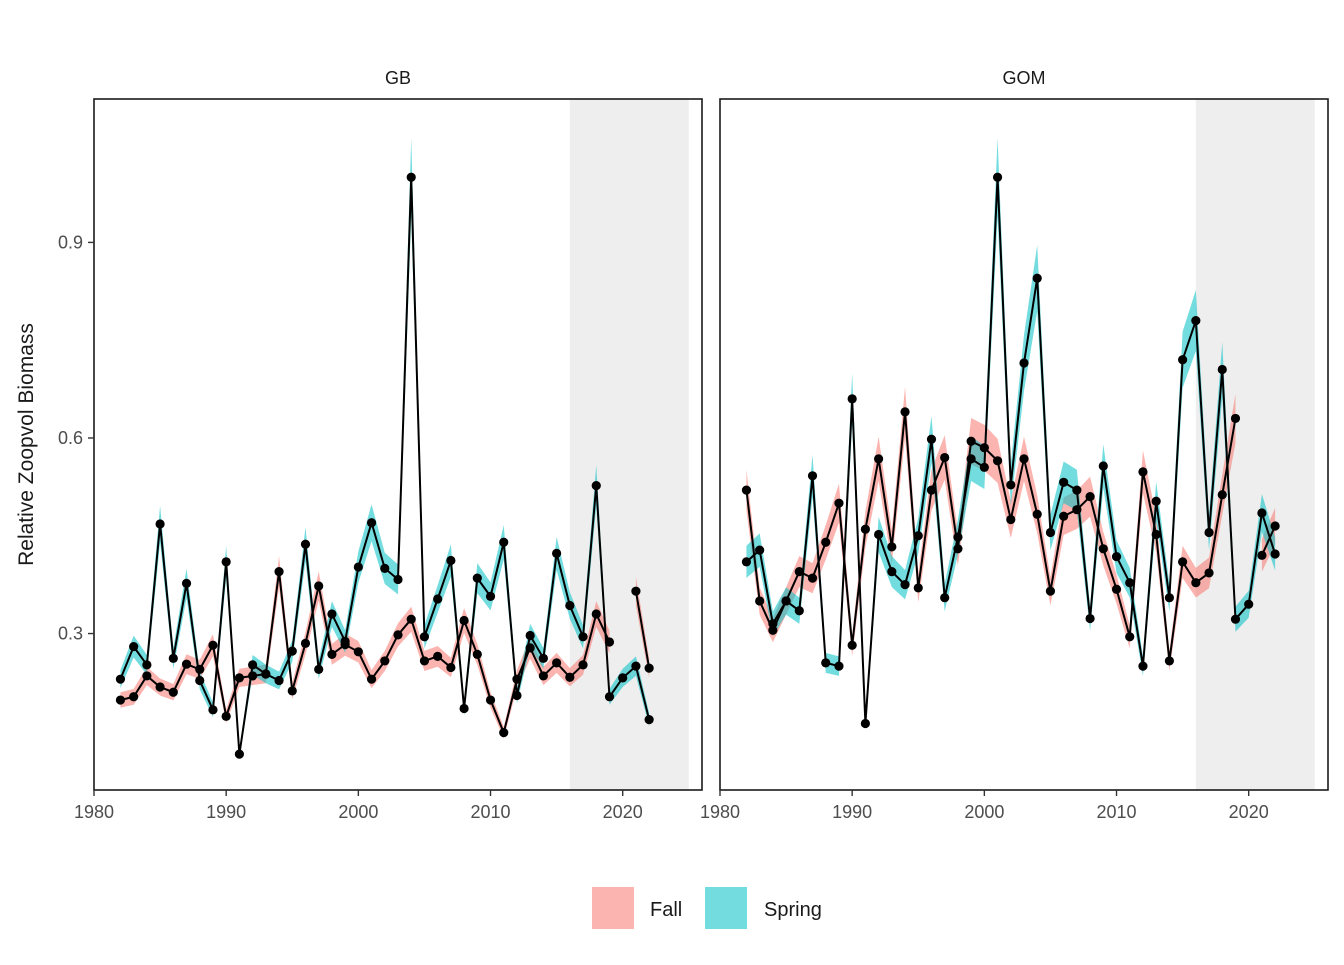 Image resolution: width=1344 pixels, height=965 pixels. I want to click on legend-label-spring: Spring, so click(793, 910).